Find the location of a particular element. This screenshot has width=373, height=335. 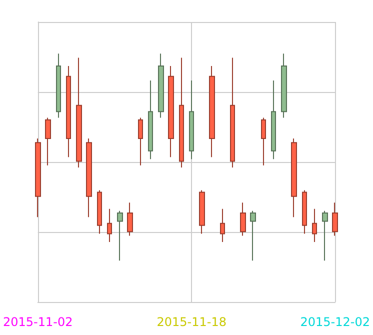

x-tick-label: 2015-11-02 is located at coordinates (37, 322).